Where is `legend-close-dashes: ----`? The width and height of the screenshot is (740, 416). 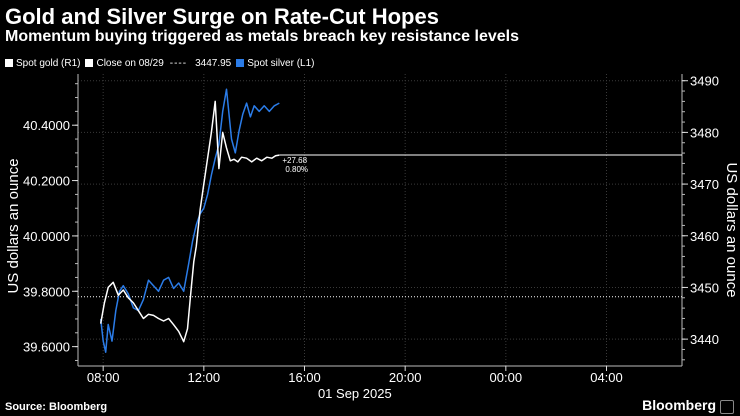 legend-close-dashes: ---- is located at coordinates (178, 63).